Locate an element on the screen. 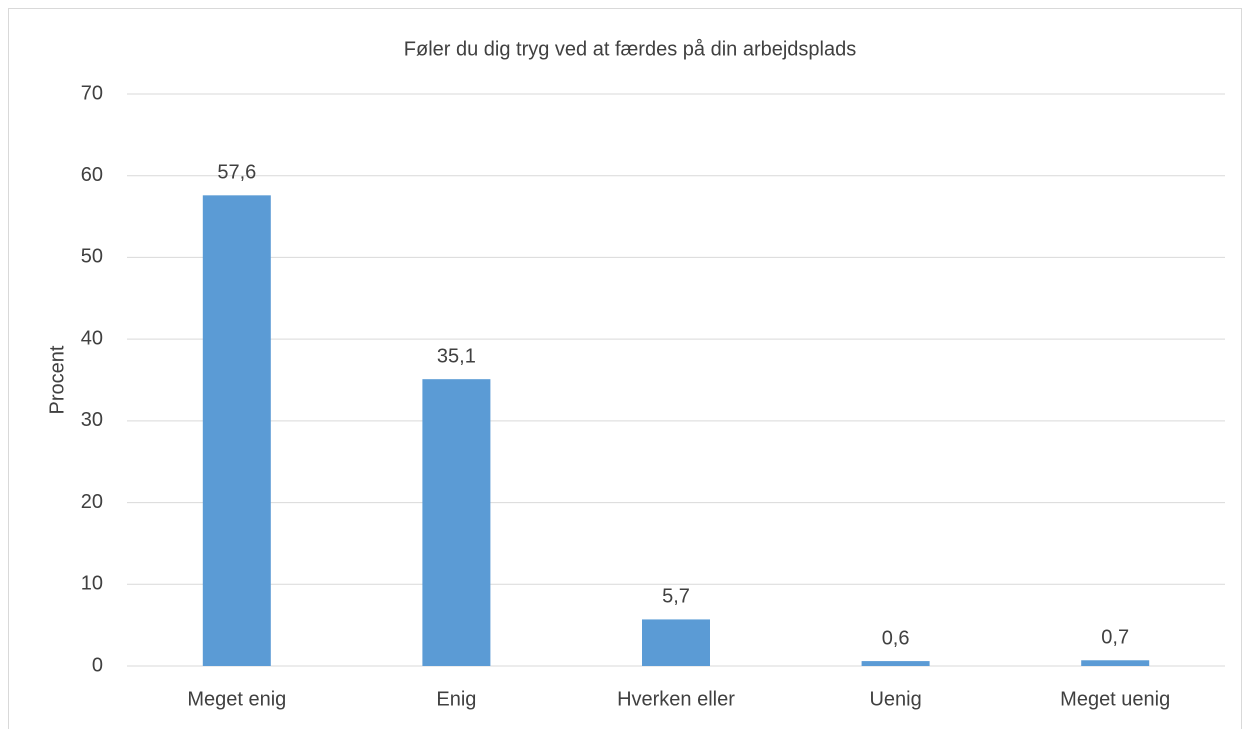 The width and height of the screenshot is (1250, 729). x-tick-label: Enig is located at coordinates (456, 699).